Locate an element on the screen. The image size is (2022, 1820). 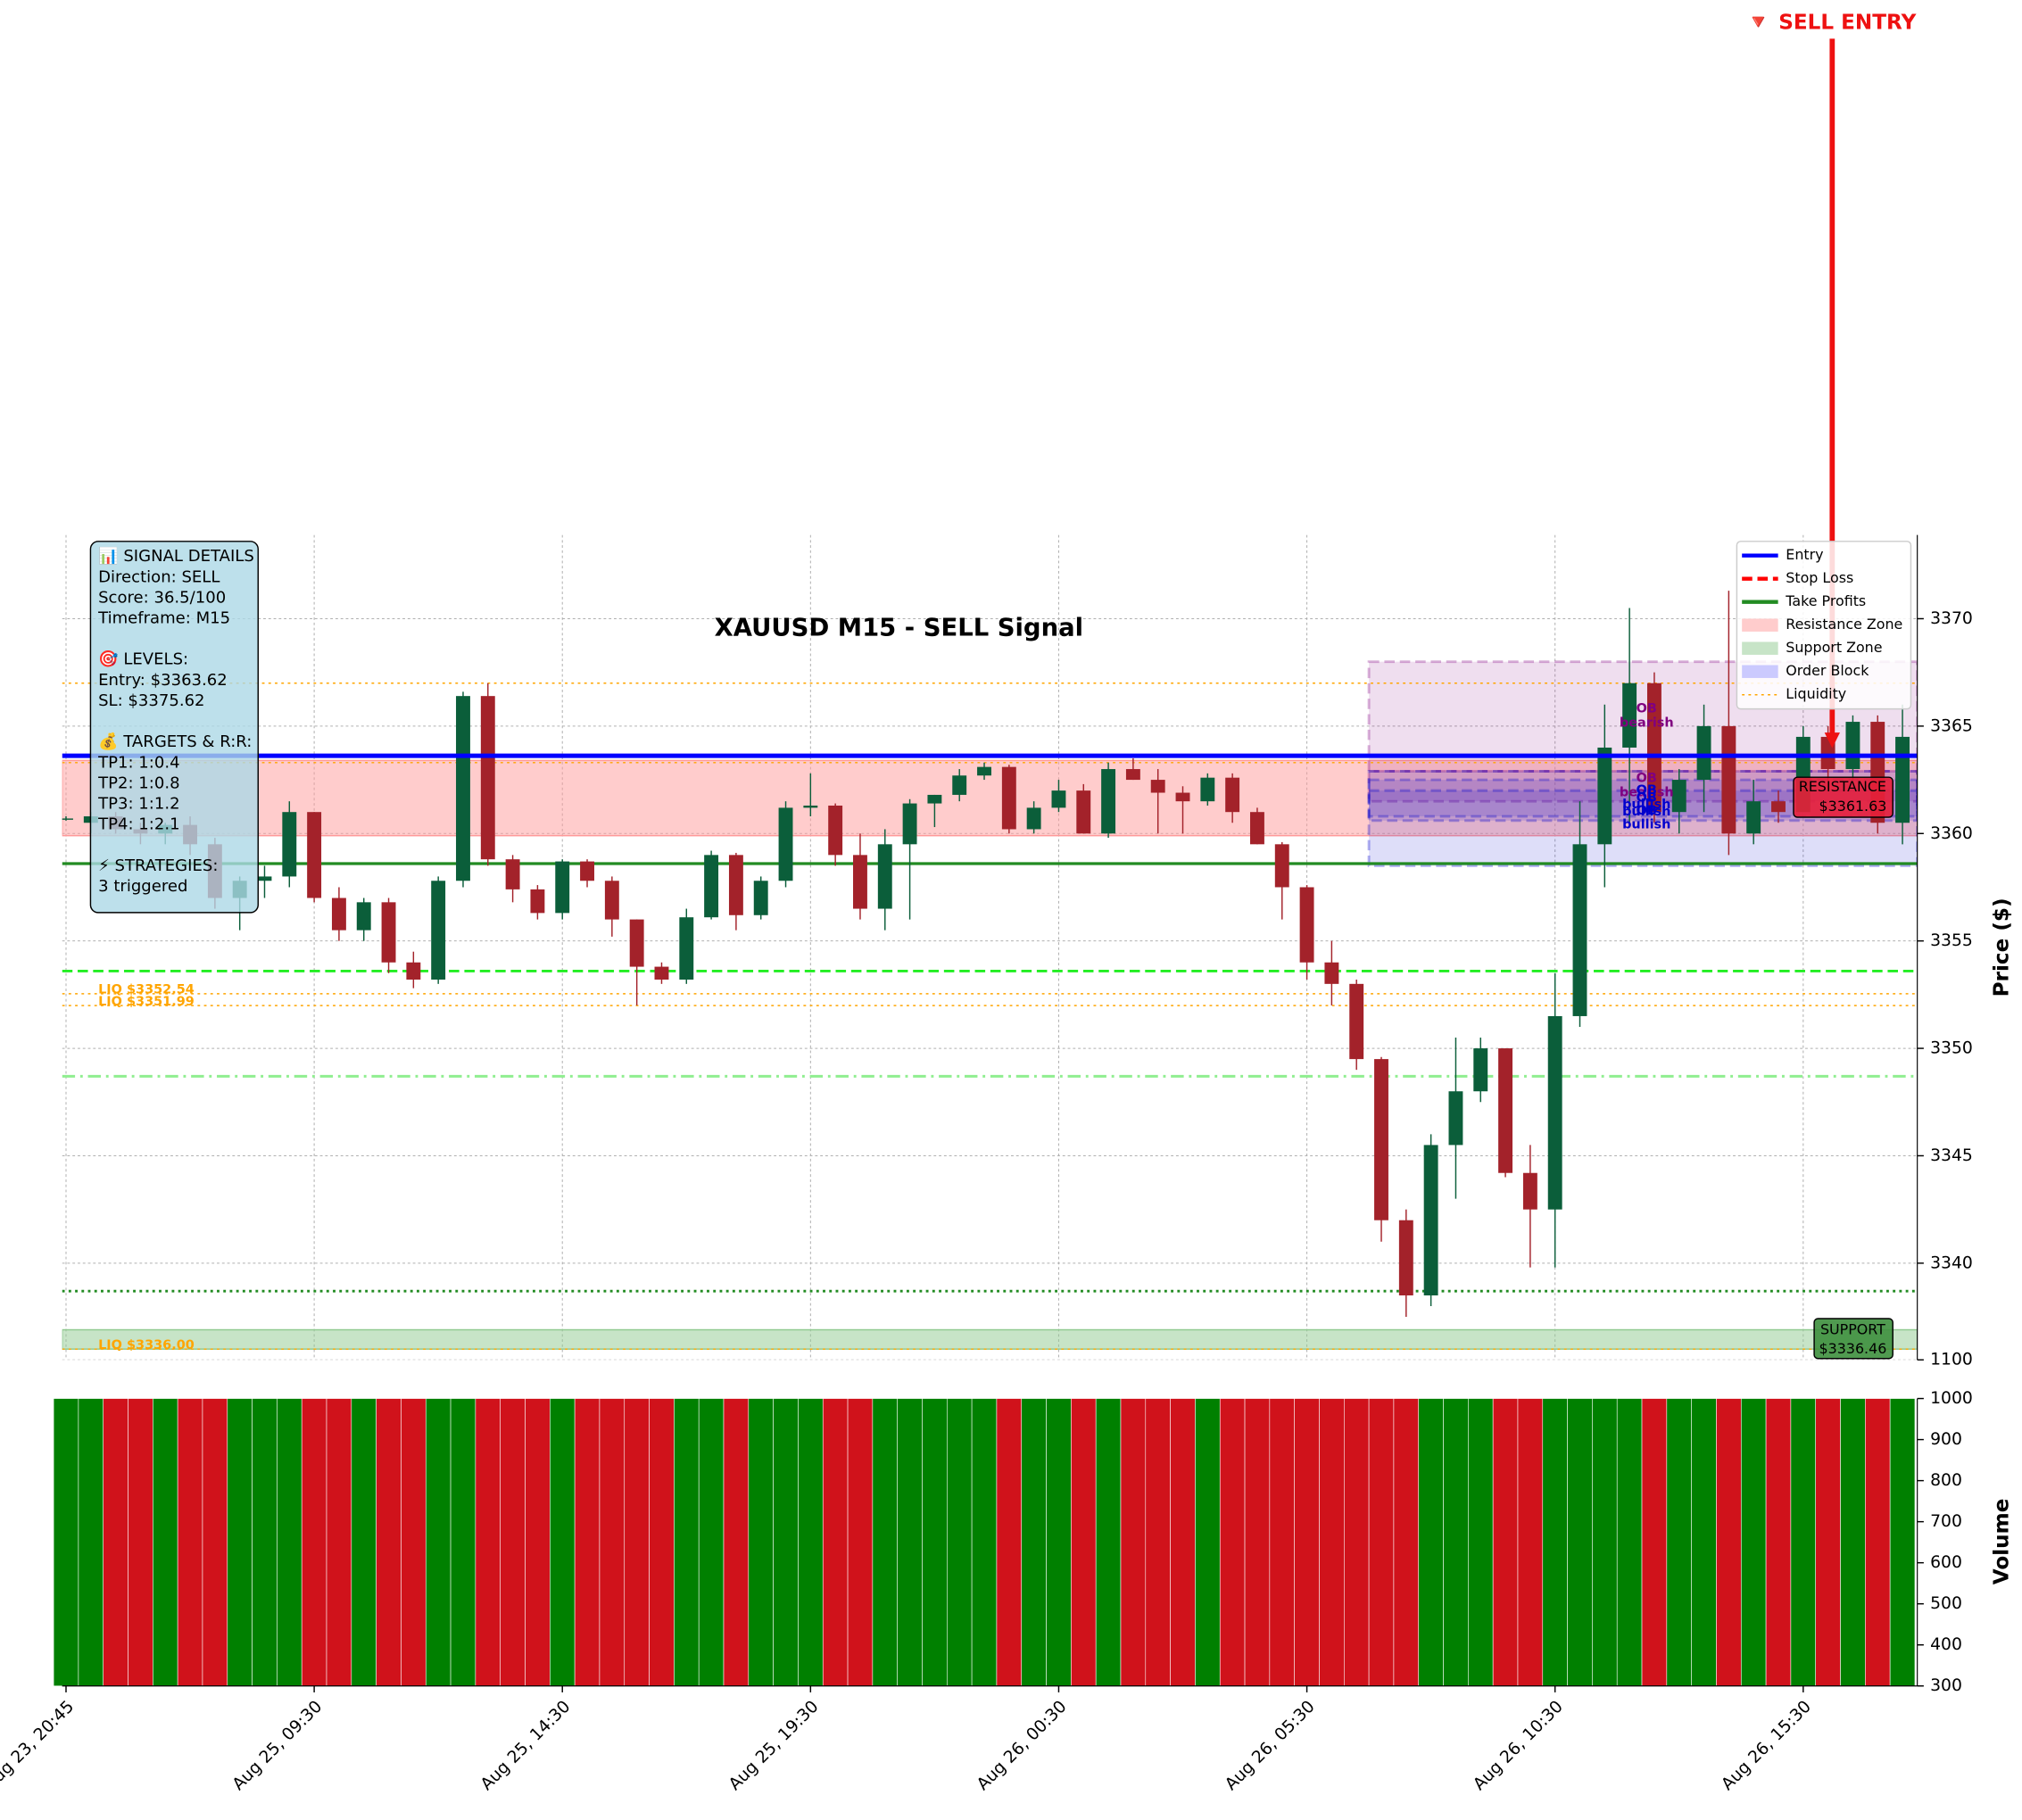
volume-tick-label: 400 is located at coordinates (1946, 1644).